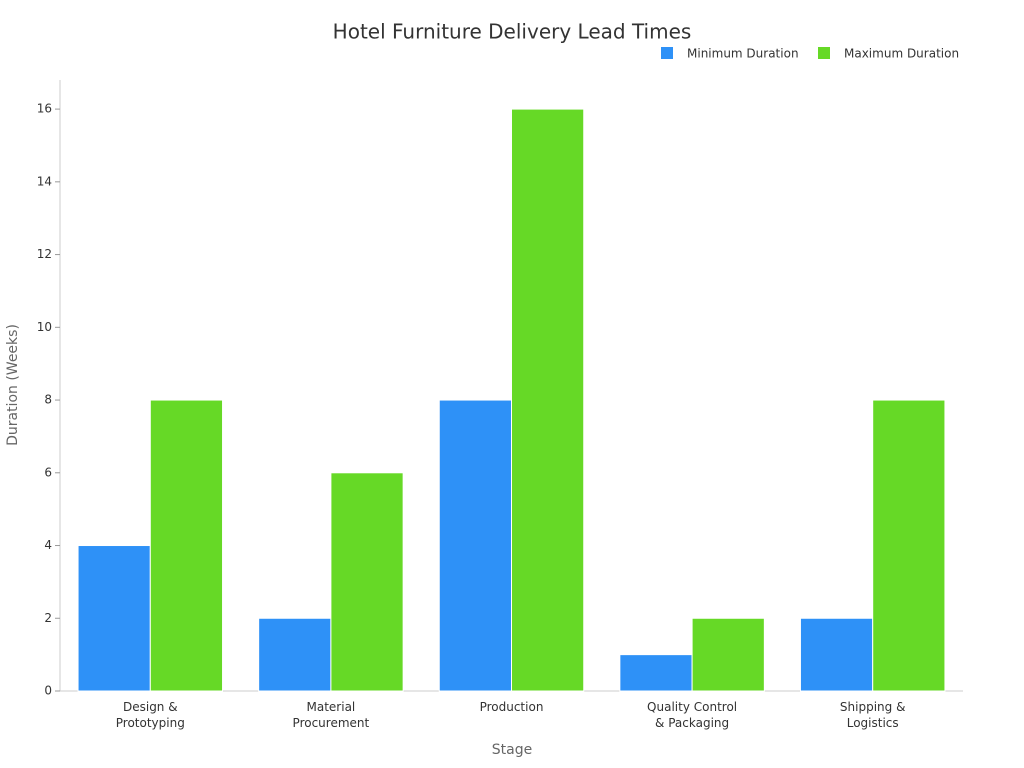 Image resolution: width=1024 pixels, height=768 pixels. Describe the element at coordinates (48, 618) in the screenshot. I see `y-tick-label: 2` at that location.